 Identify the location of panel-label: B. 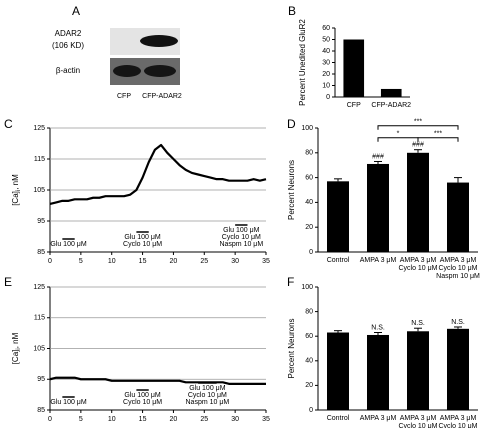
(292, 11).